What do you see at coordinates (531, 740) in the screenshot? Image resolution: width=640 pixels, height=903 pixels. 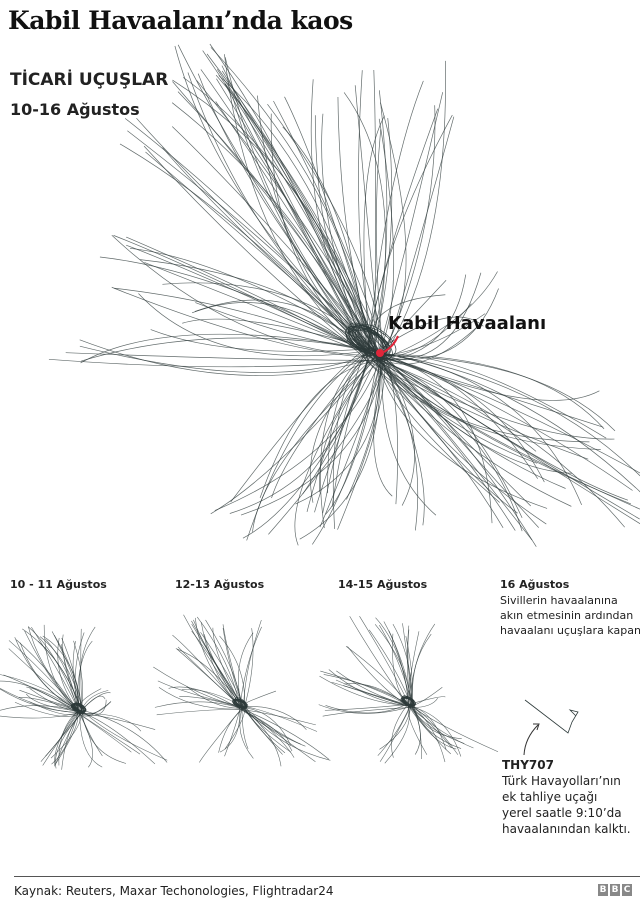 I see `pointer-arrow-icon` at bounding box center [531, 740].